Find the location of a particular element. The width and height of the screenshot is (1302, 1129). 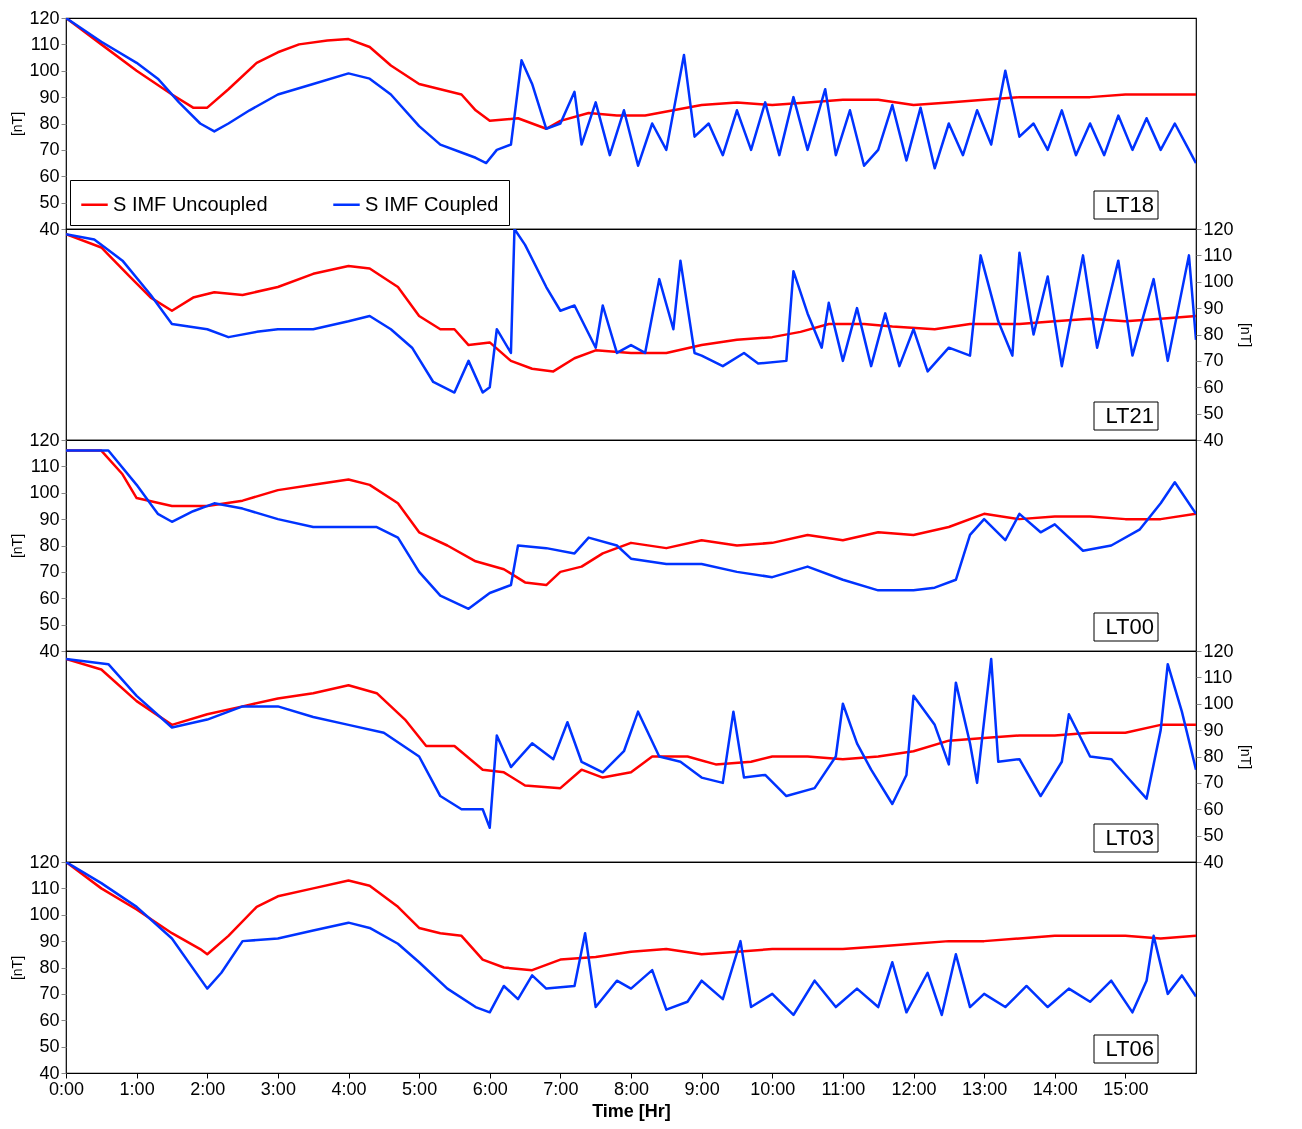

legend-label: S IMF Coupled is located at coordinates (432, 203).